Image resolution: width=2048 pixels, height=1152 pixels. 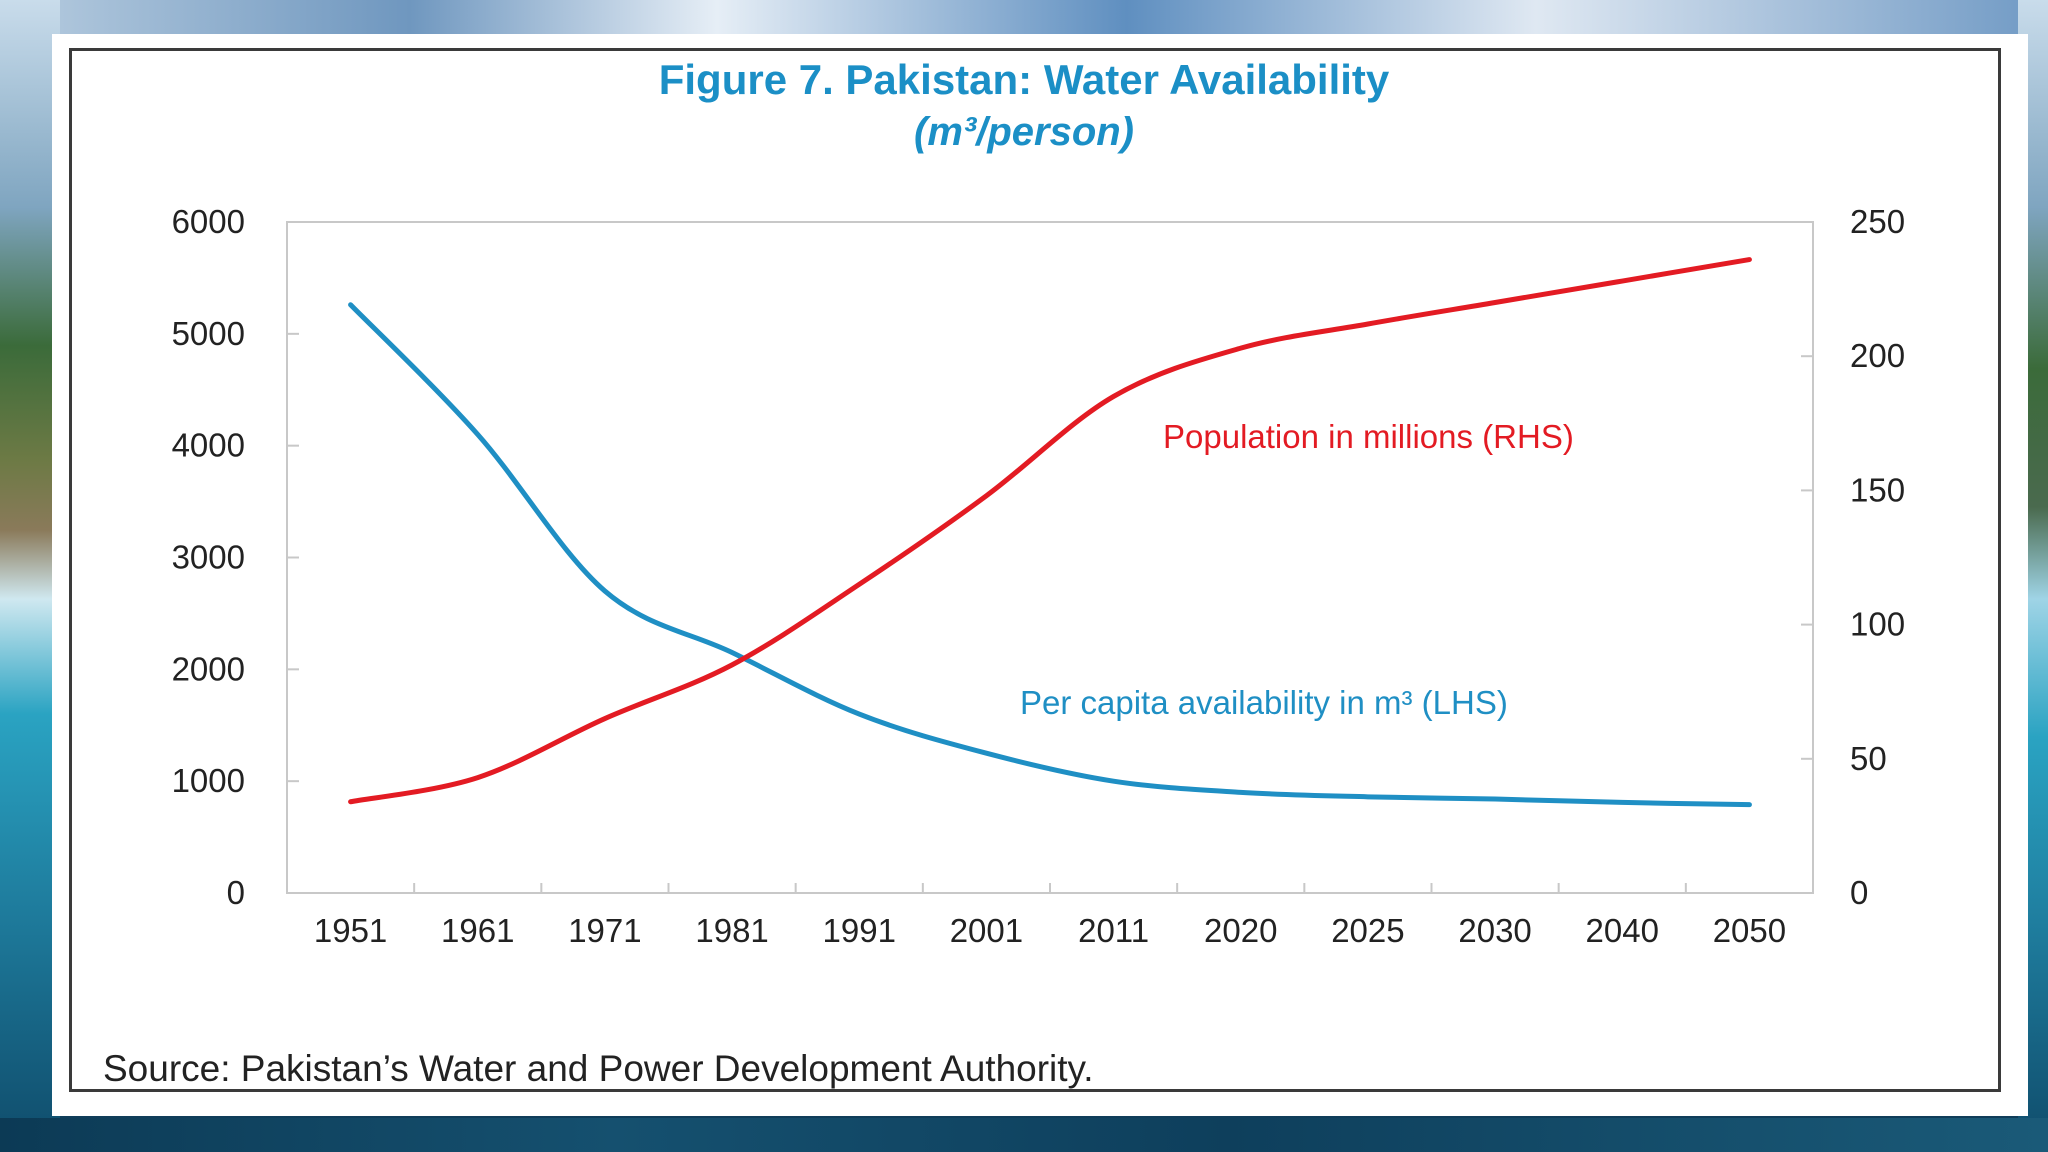 I want to click on x-axis-tick-label: 2030, so click(x=1494, y=930).